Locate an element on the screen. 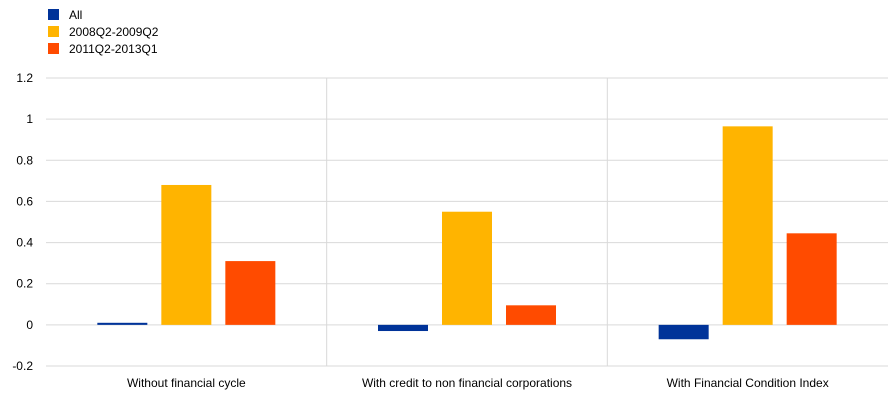  y-tick-label: 0.2 is located at coordinates (24, 284).